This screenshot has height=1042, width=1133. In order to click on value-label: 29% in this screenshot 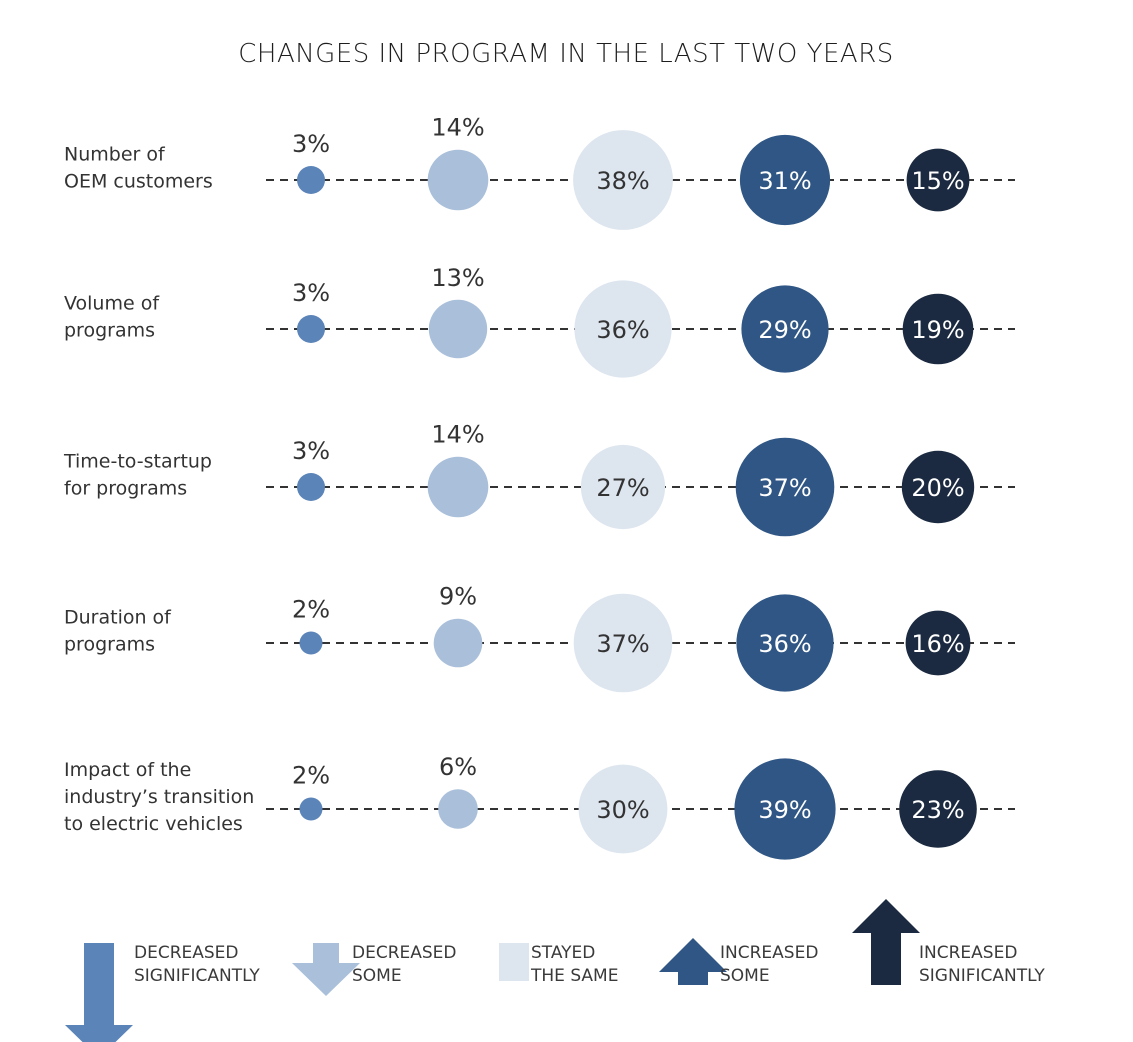, I will do `click(784, 330)`.